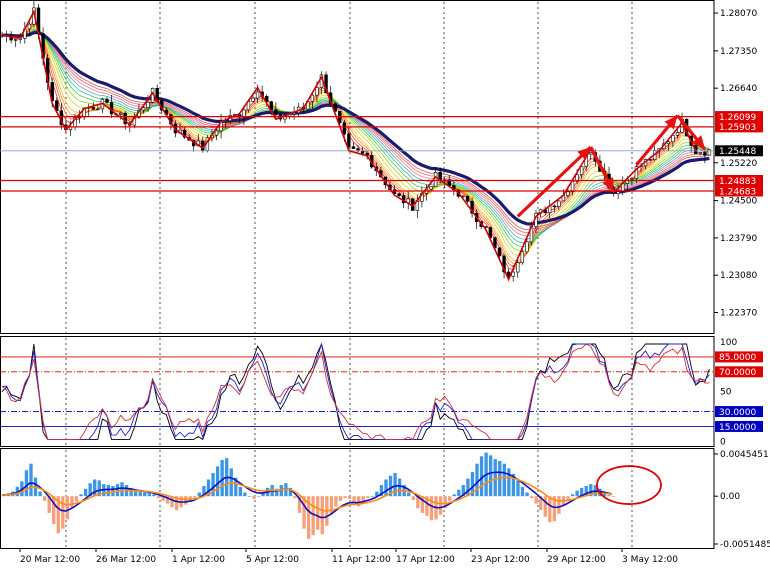 This screenshot has width=770, height=570. Describe the element at coordinates (737, 152) in the screenshot. I see `current-price-label: 1.25448` at that location.